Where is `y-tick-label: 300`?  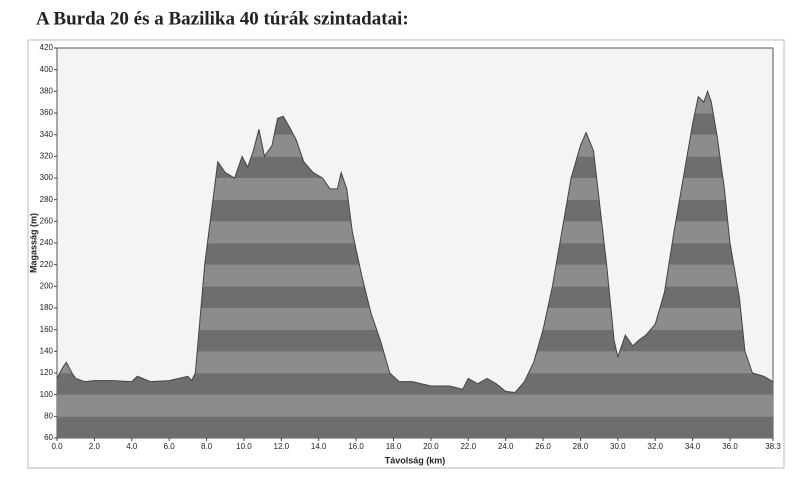 y-tick-label: 300 is located at coordinates (47, 177).